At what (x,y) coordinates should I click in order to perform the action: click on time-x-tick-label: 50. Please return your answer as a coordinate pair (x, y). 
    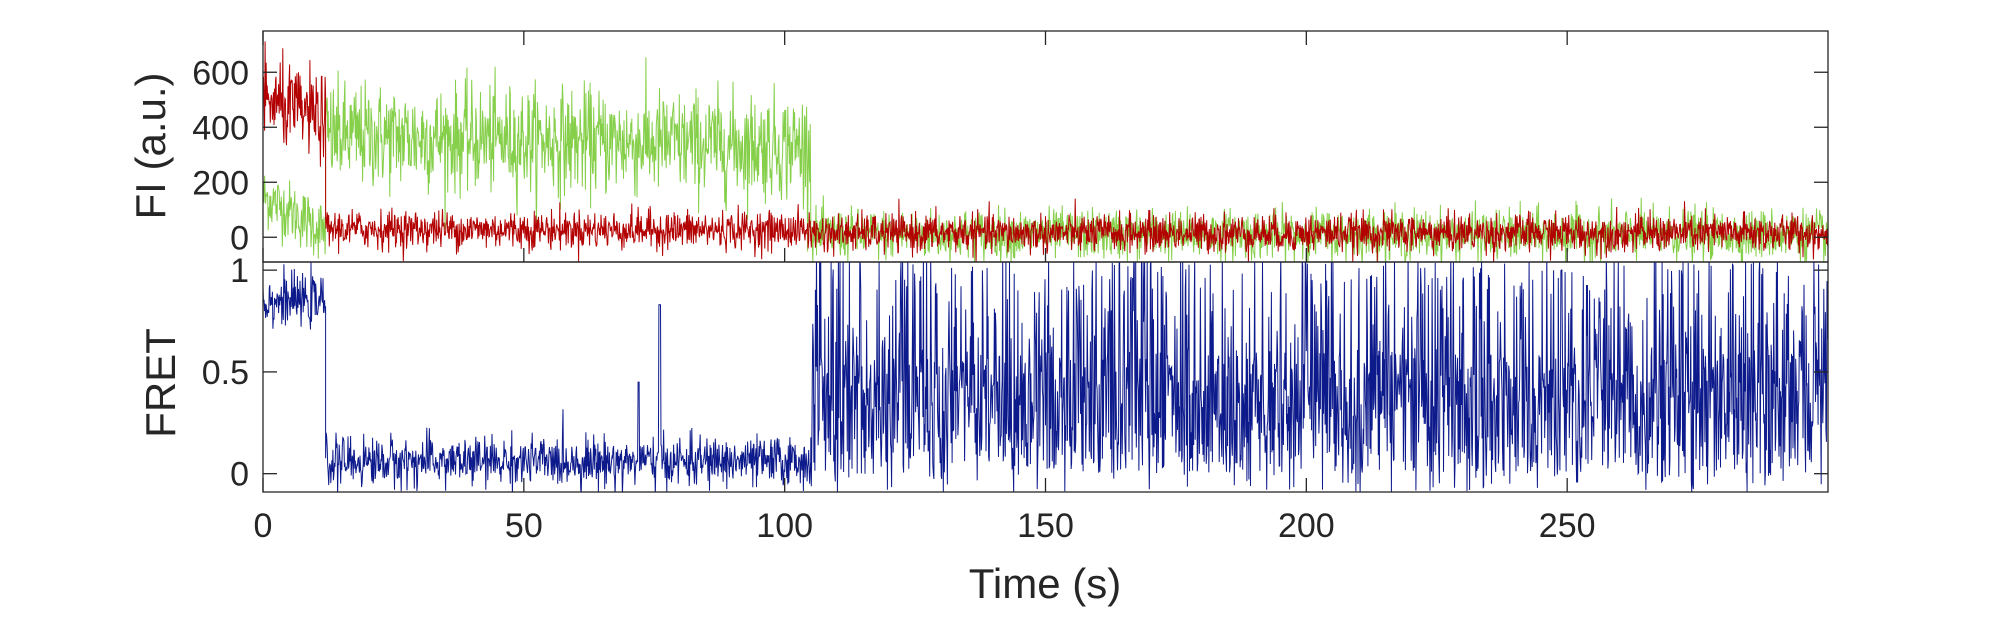
    Looking at the image, I should click on (524, 526).